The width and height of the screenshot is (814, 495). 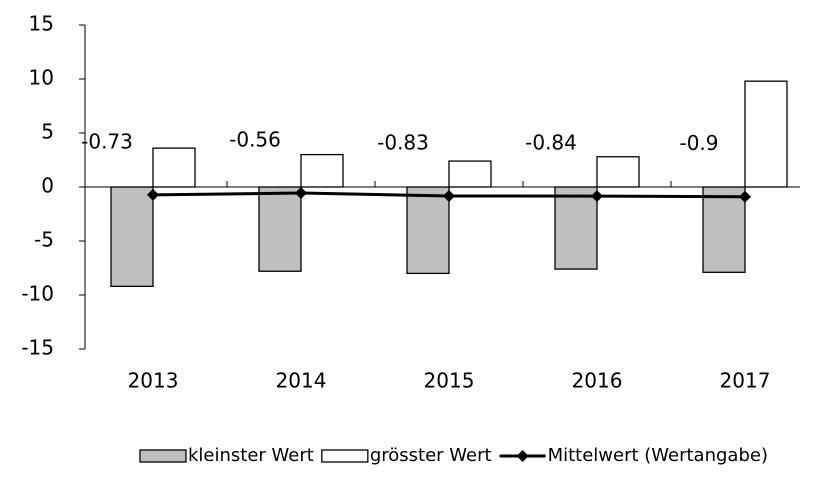 What do you see at coordinates (431, 455) in the screenshot?
I see `legend-label: grösster Wert` at bounding box center [431, 455].